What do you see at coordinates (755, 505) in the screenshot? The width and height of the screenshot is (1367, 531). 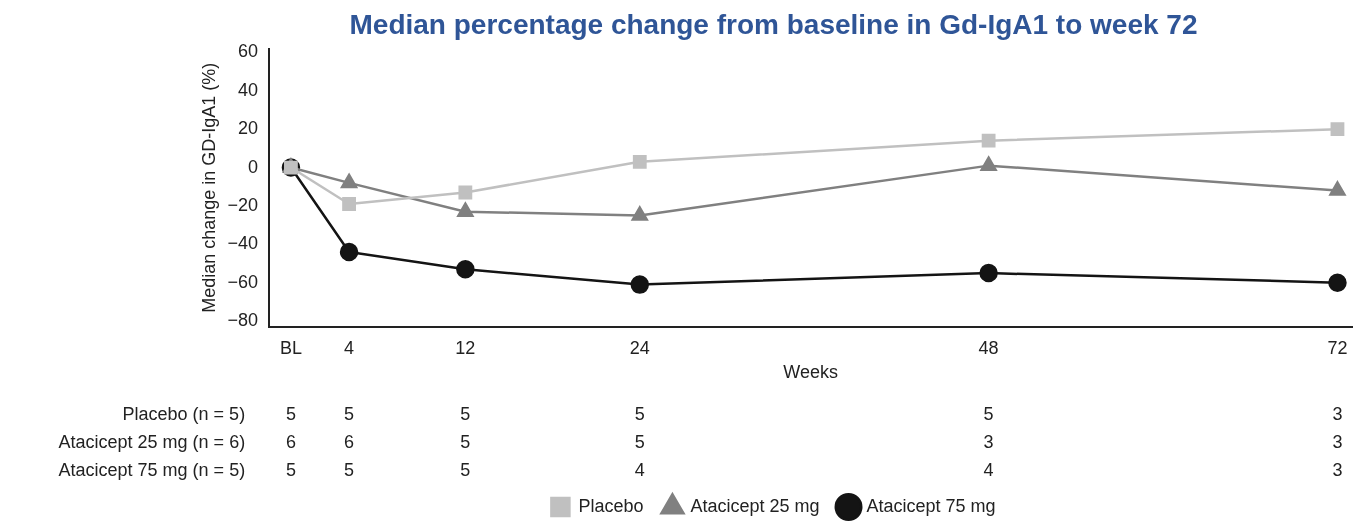 I see `legend-label: Atacicept 25 mg` at bounding box center [755, 505].